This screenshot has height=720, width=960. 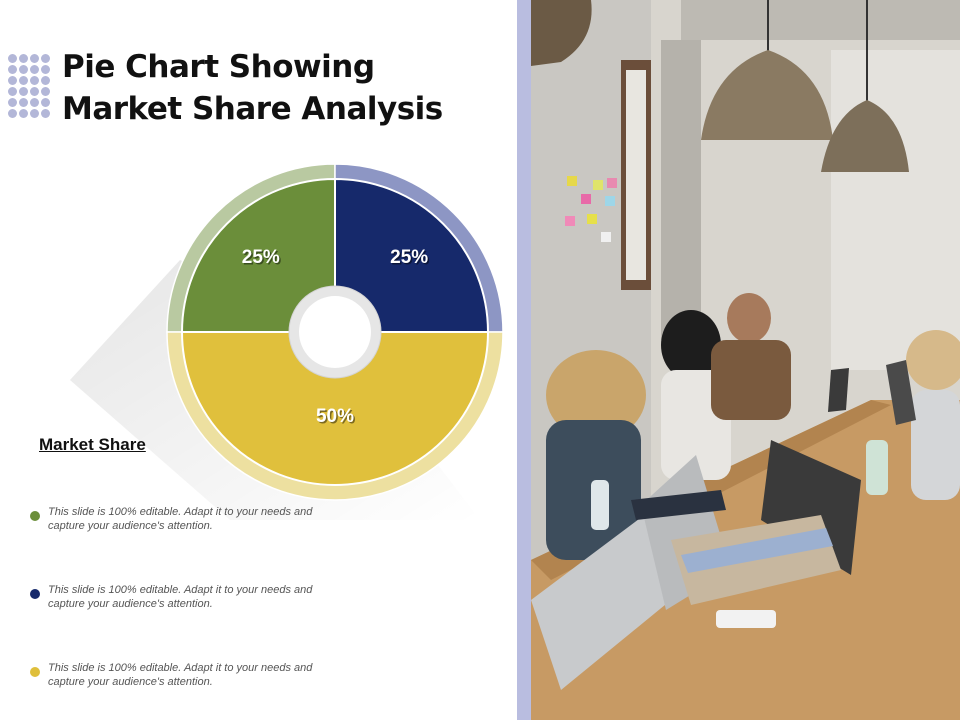 What do you see at coordinates (218, 67) in the screenshot?
I see `slide-title-line-1: Pie Chart Showing` at bounding box center [218, 67].